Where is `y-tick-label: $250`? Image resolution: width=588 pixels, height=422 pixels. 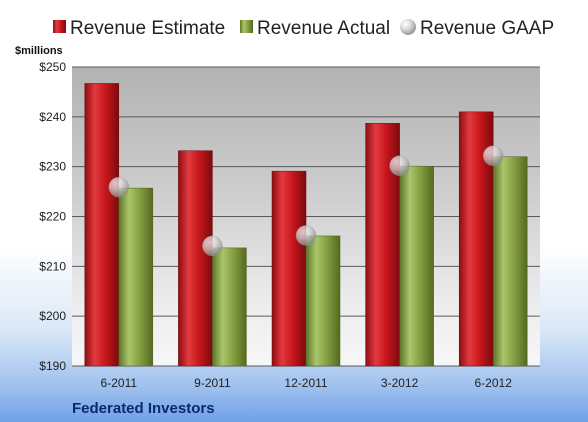
y-tick-label: $250 is located at coordinates (52, 67).